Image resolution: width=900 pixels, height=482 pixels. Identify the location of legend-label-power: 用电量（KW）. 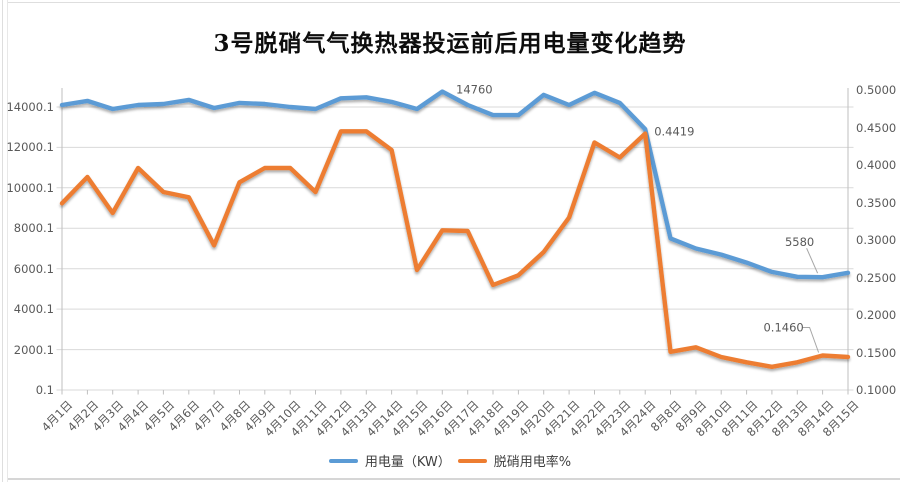
(407, 462).